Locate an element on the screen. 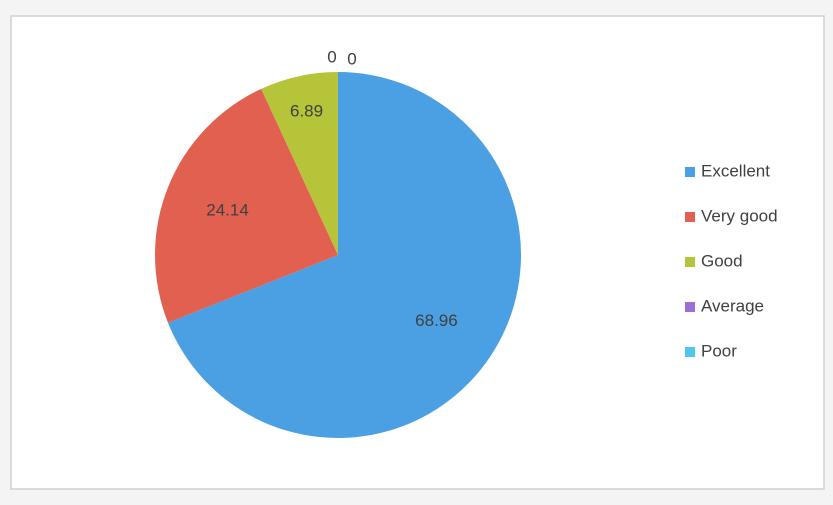 This screenshot has width=833, height=505. data-label: 68.96 is located at coordinates (436, 320).